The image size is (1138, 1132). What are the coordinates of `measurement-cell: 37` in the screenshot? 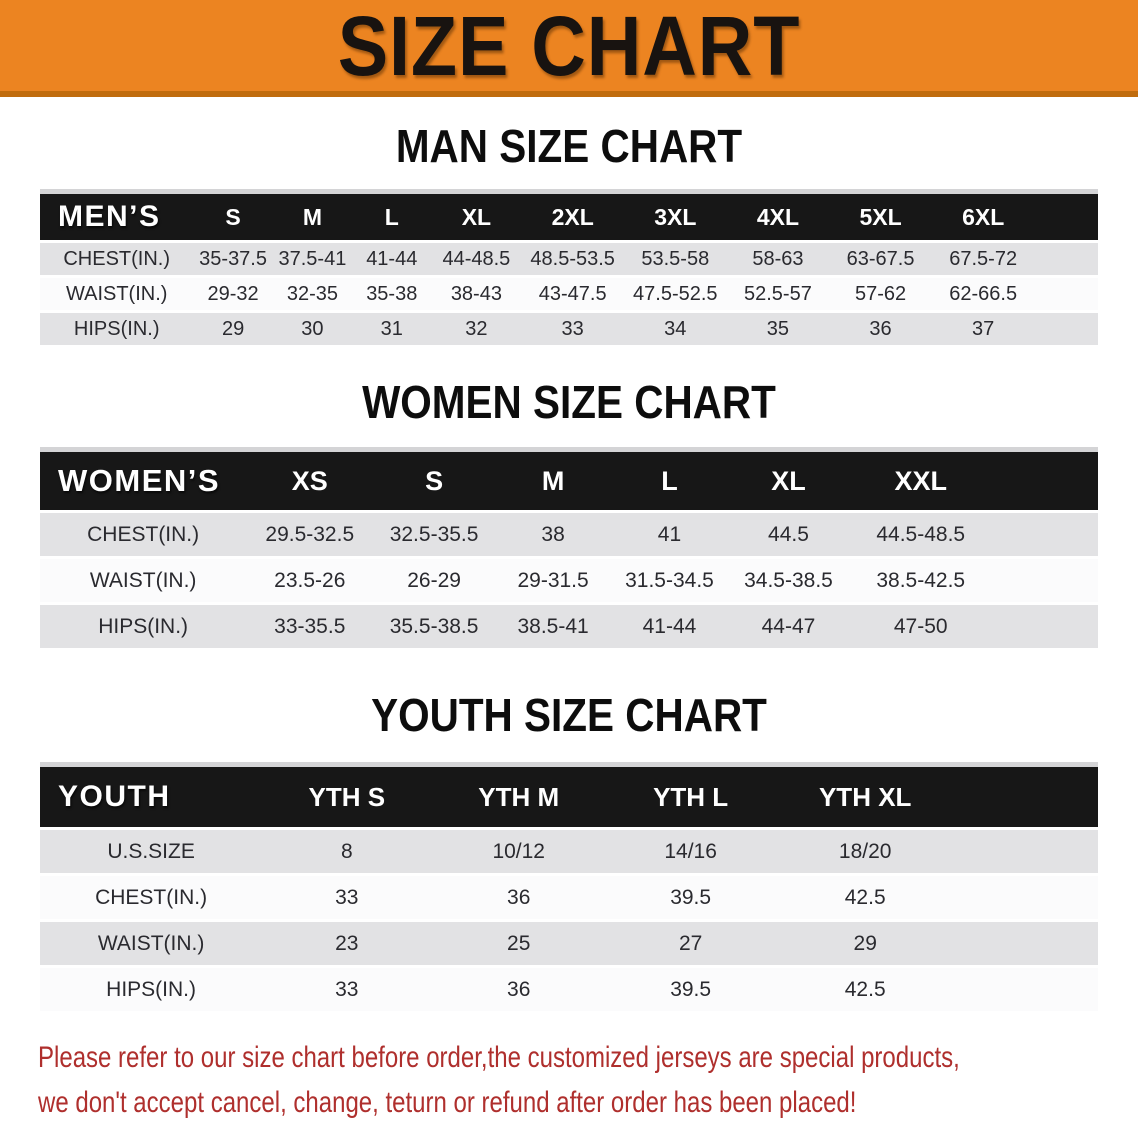 It's located at (983, 327).